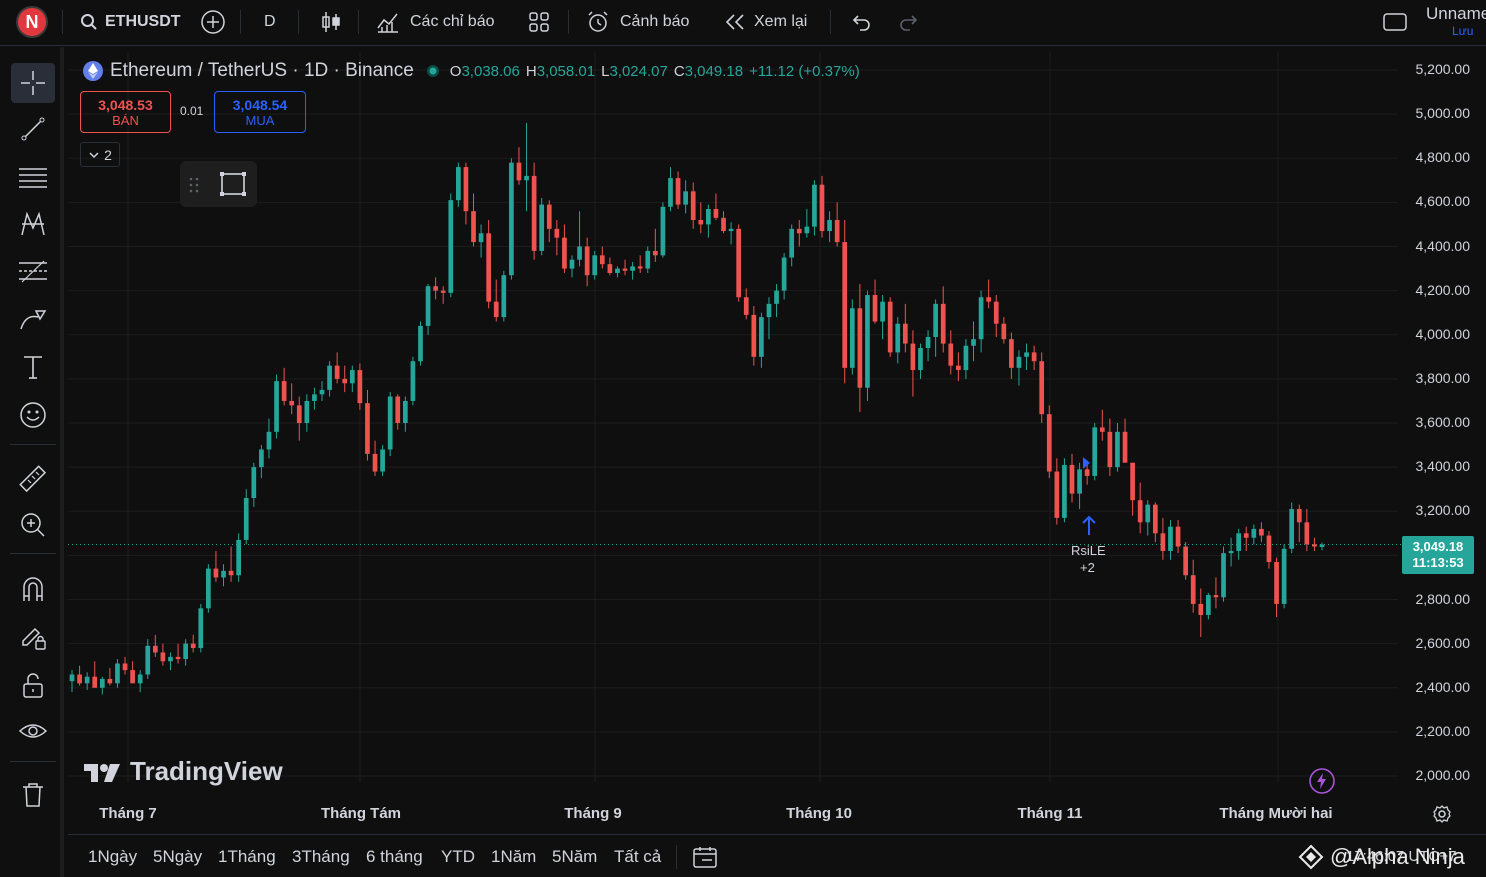 This screenshot has height=877, width=1486. Describe the element at coordinates (113, 856) in the screenshot. I see `range-button: 1Ngày` at that location.